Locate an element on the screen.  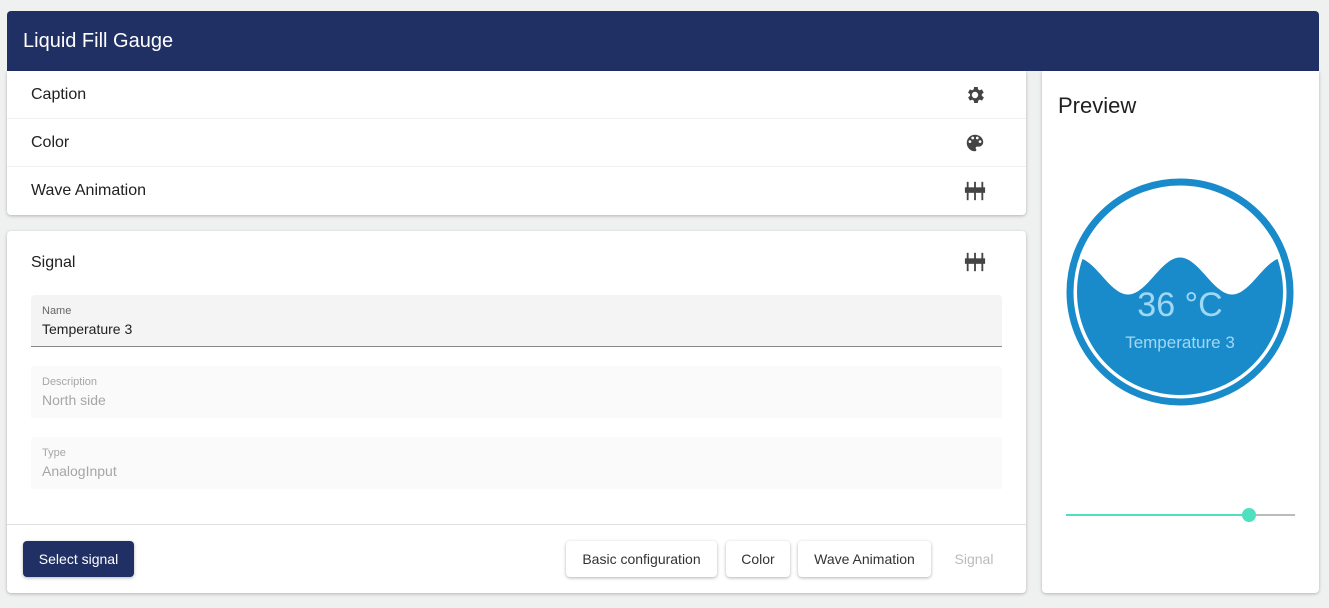
step-color-button: Color is located at coordinates (758, 559).